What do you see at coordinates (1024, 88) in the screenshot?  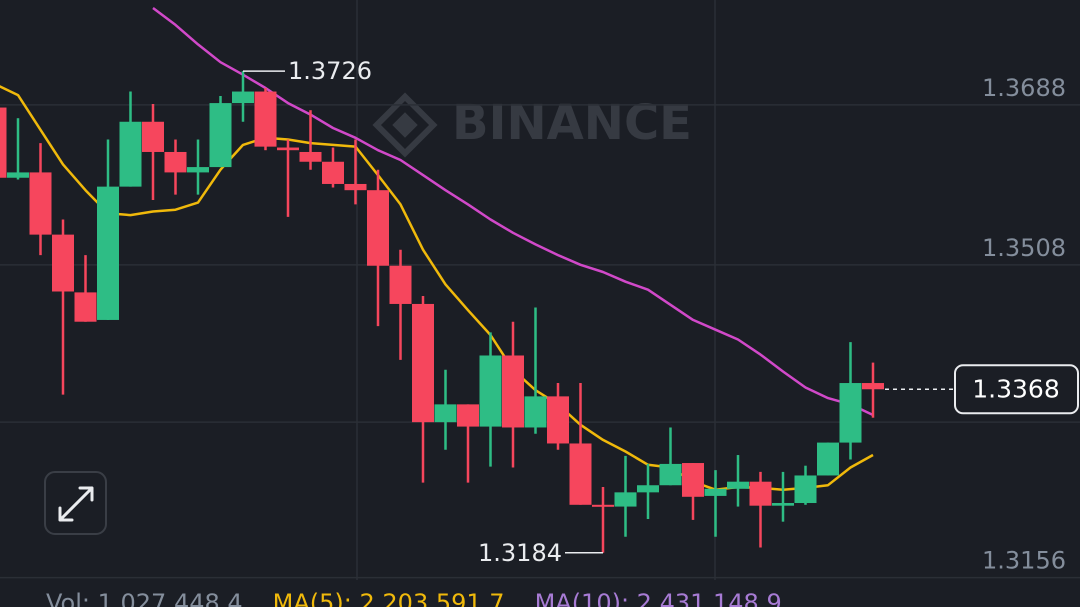 I see `y-tick-label: 1.3688` at bounding box center [1024, 88].